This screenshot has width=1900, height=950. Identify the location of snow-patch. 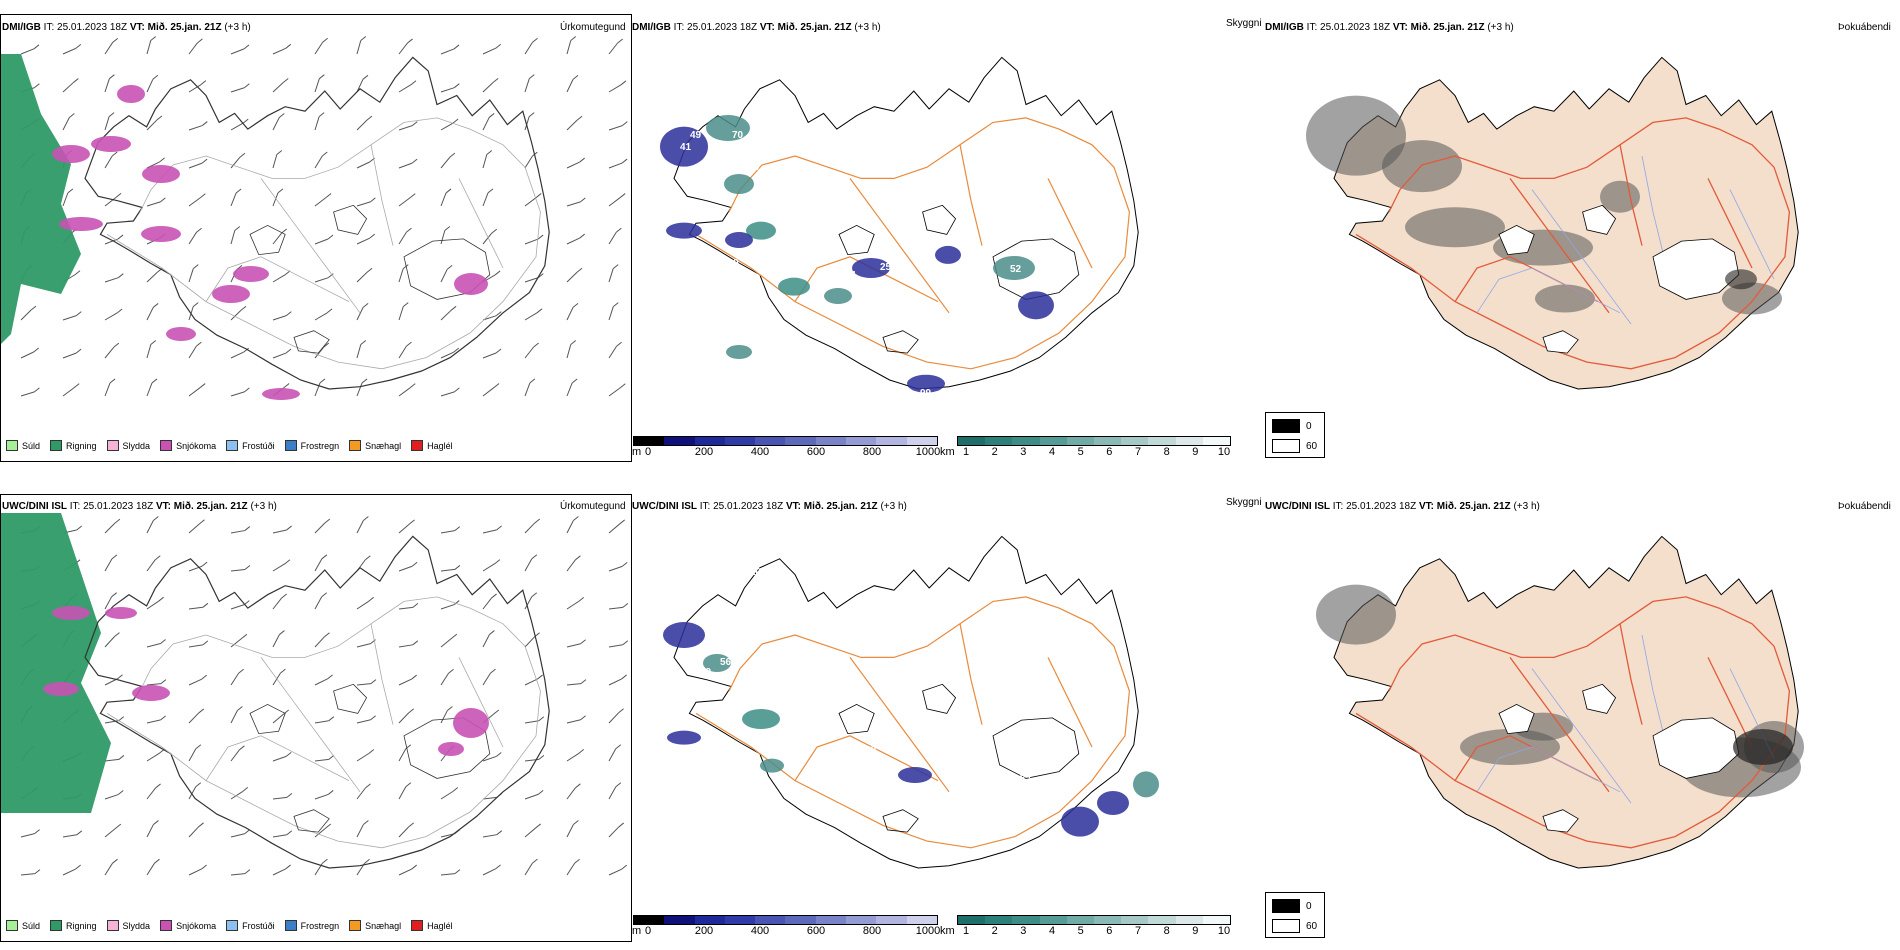
(71, 154).